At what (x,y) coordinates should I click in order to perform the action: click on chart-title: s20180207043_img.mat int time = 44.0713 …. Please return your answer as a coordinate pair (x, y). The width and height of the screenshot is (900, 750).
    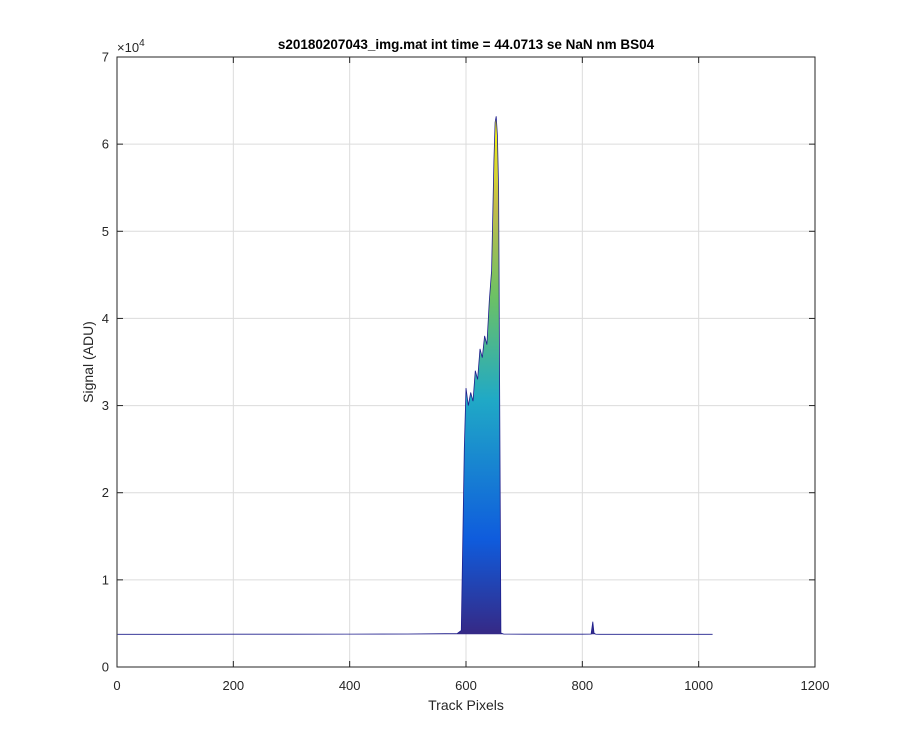
    Looking at the image, I should click on (466, 44).